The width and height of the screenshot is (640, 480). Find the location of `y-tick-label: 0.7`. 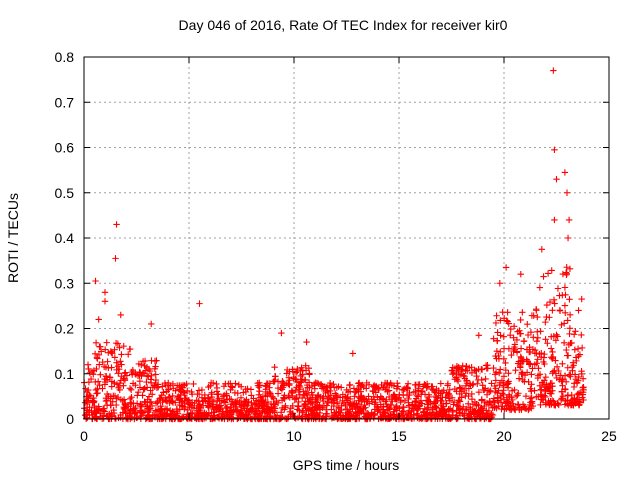

y-tick-label: 0.7 is located at coordinates (65, 102).